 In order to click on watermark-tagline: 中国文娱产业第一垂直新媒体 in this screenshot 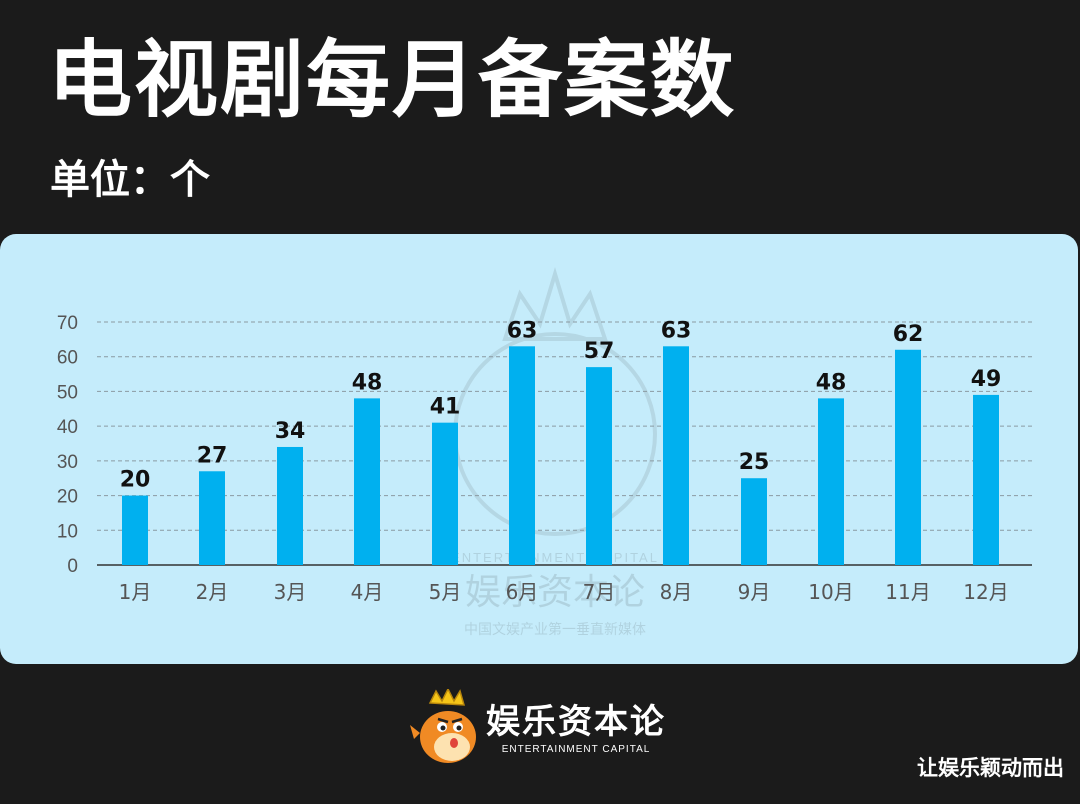, I will do `click(555, 629)`.